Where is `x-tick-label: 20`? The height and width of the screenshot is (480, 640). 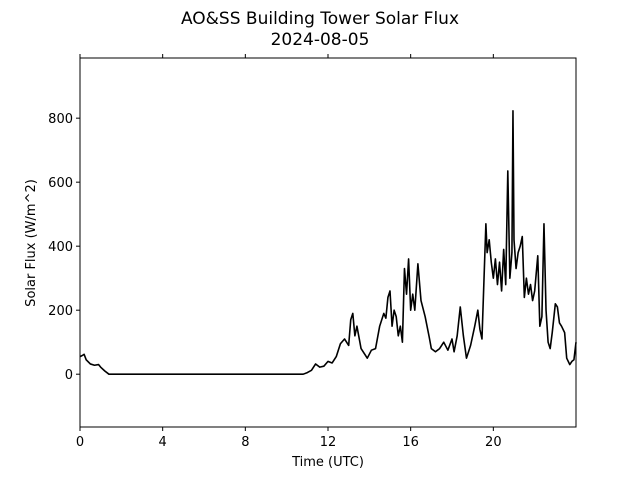 x-tick-label: 20 is located at coordinates (493, 442).